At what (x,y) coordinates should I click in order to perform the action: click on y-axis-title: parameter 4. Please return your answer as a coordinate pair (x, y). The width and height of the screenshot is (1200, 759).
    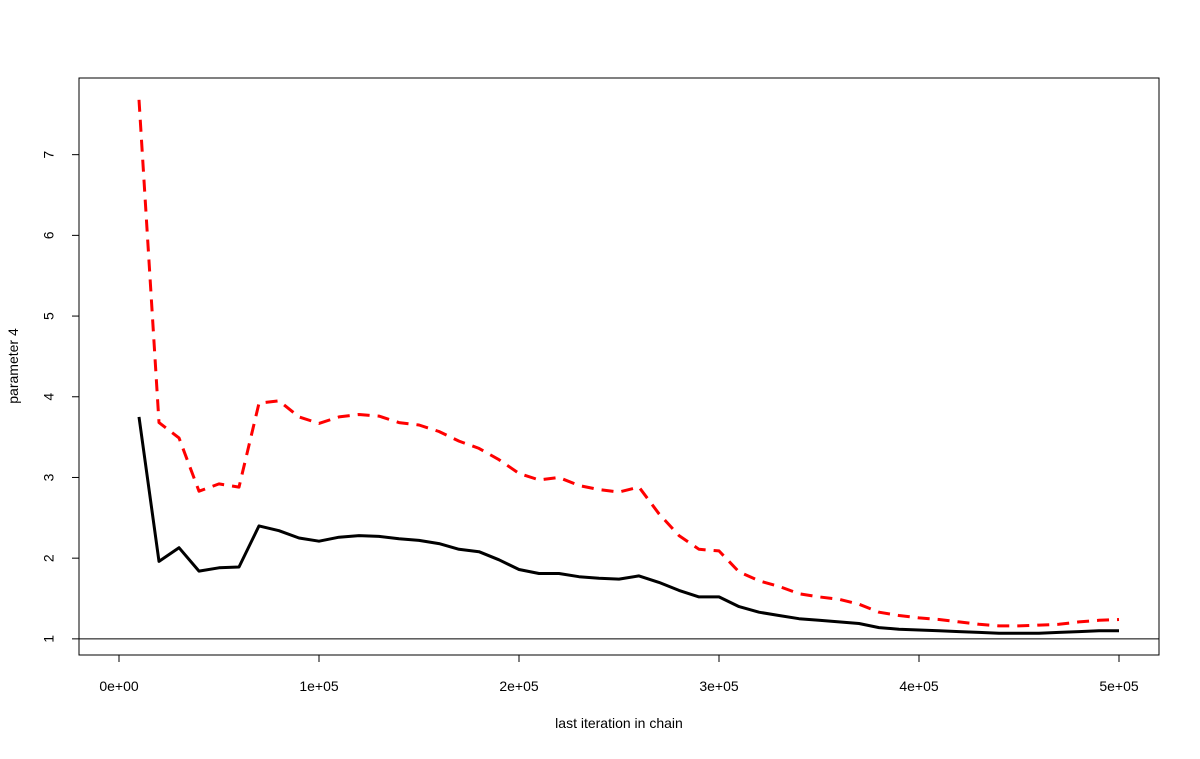
    Looking at the image, I should click on (13, 366).